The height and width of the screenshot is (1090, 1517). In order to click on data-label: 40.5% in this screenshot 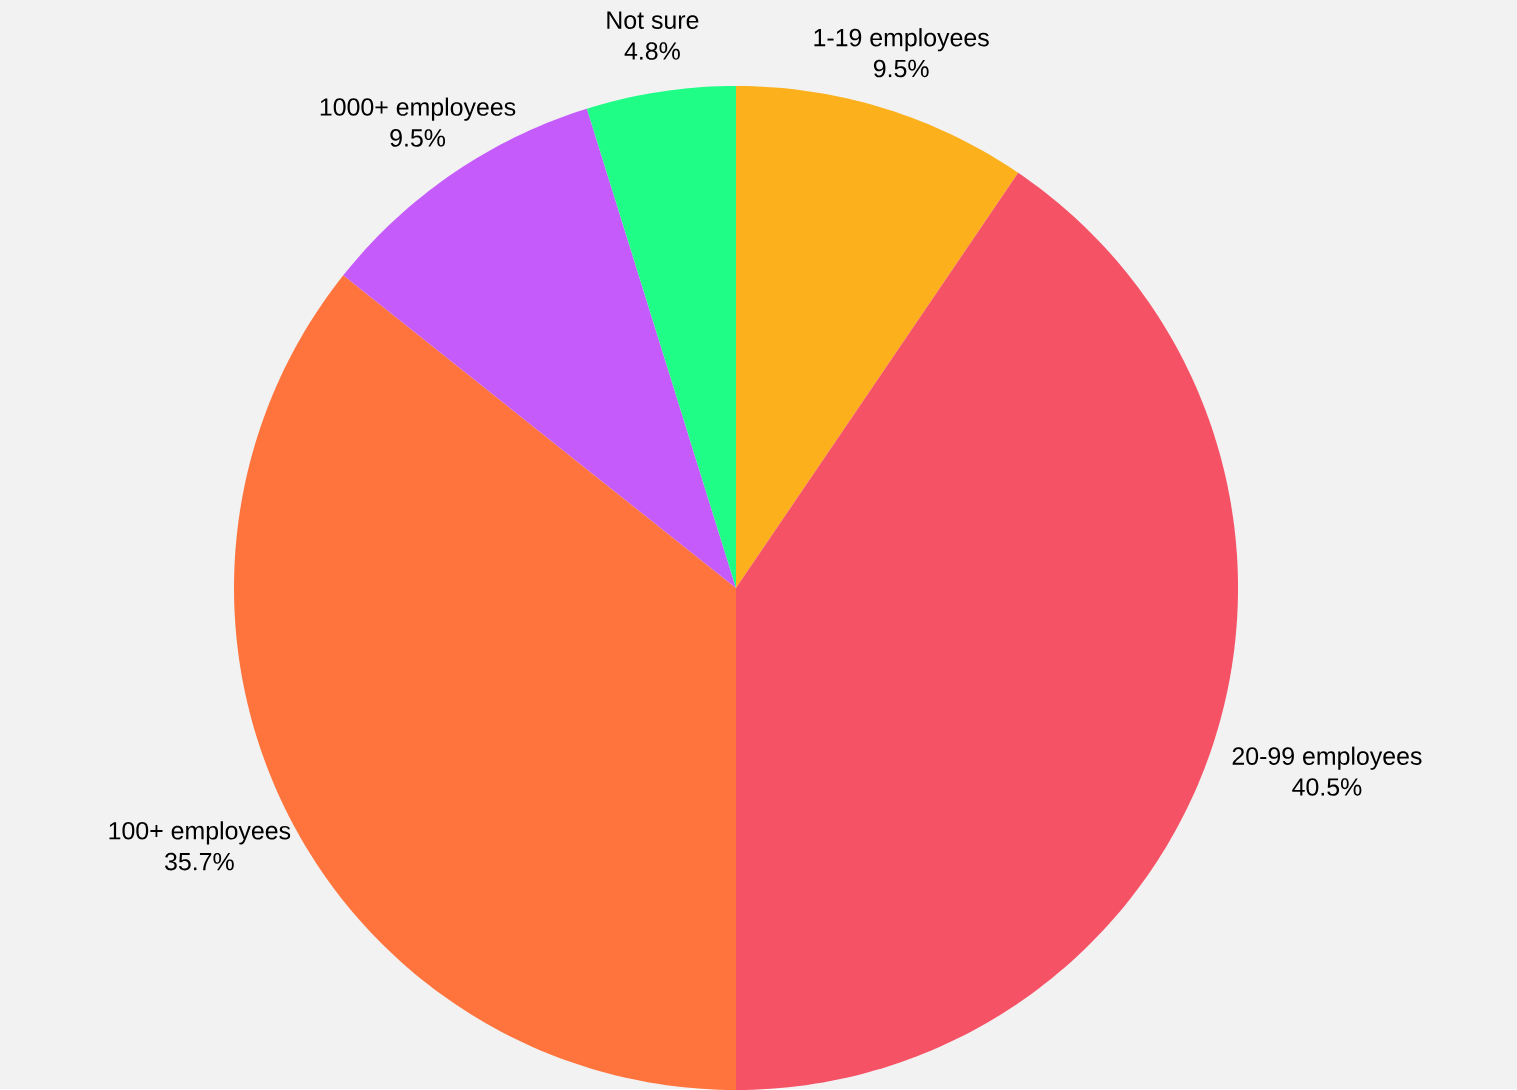, I will do `click(1327, 787)`.